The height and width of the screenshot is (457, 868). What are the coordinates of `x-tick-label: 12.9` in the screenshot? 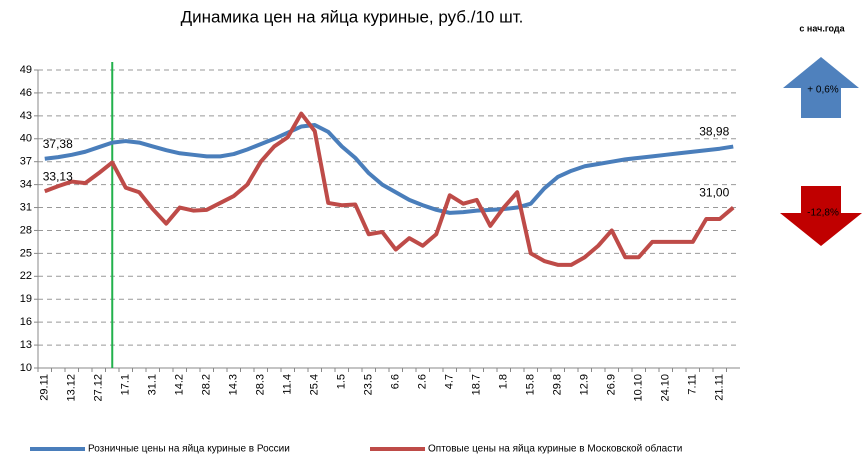 It's located at (585, 384).